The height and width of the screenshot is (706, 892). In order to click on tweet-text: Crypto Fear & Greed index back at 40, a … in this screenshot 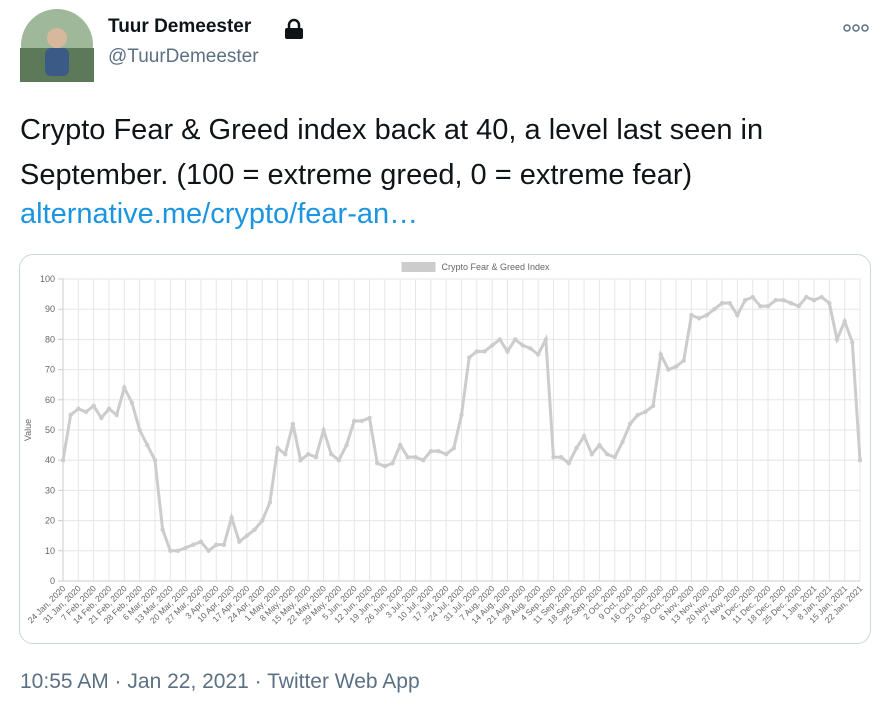, I will do `click(392, 152)`.